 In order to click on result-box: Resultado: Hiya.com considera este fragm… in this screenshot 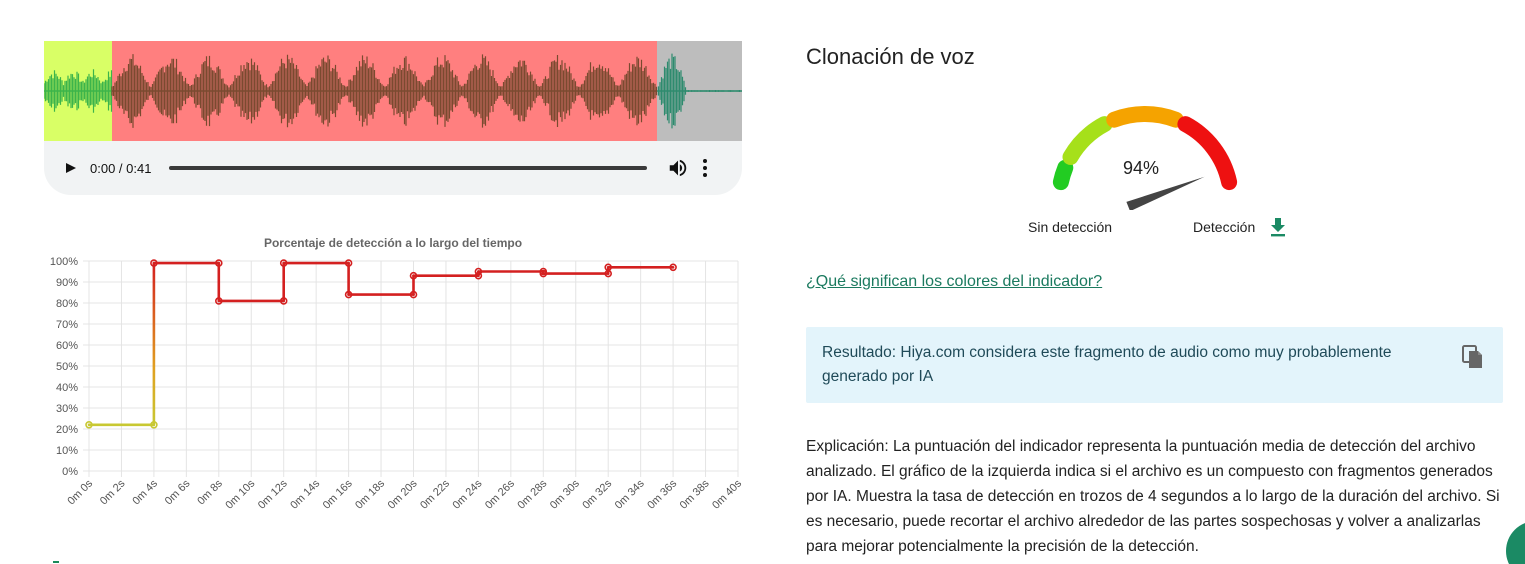, I will do `click(1154, 365)`.